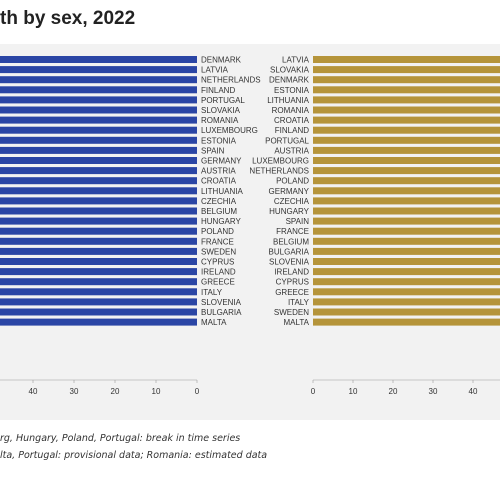 This screenshot has height=500, width=500. I want to click on left-category-label-ireland: IRELAND, so click(218, 272).